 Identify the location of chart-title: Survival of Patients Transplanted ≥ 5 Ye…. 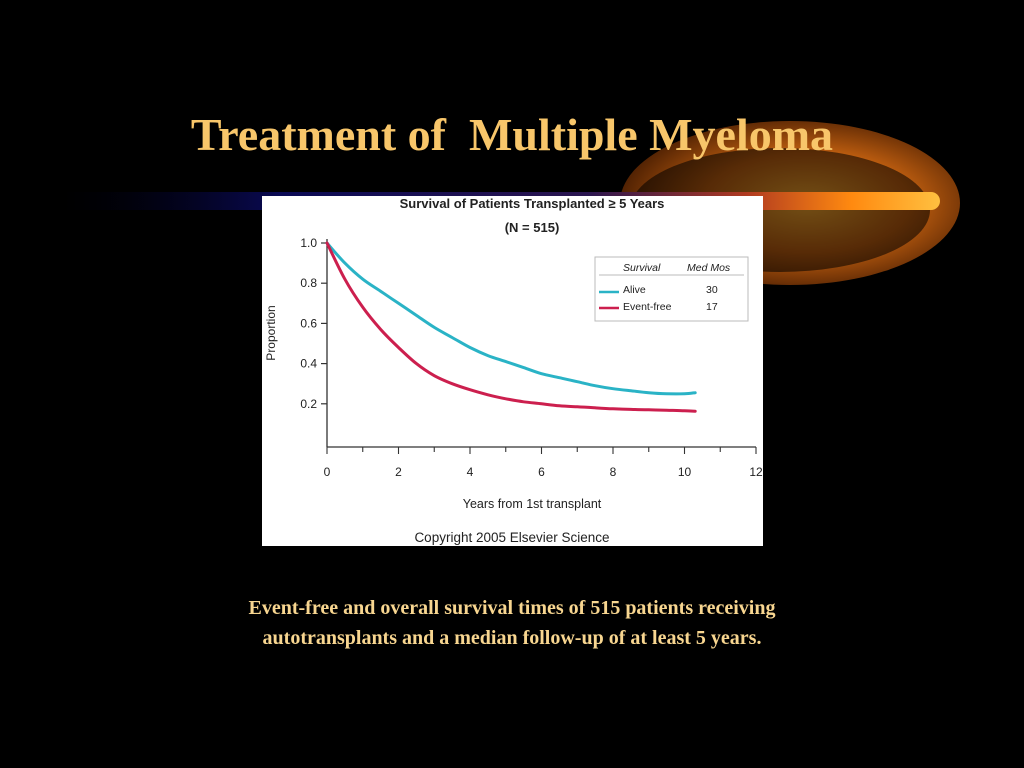
(532, 203).